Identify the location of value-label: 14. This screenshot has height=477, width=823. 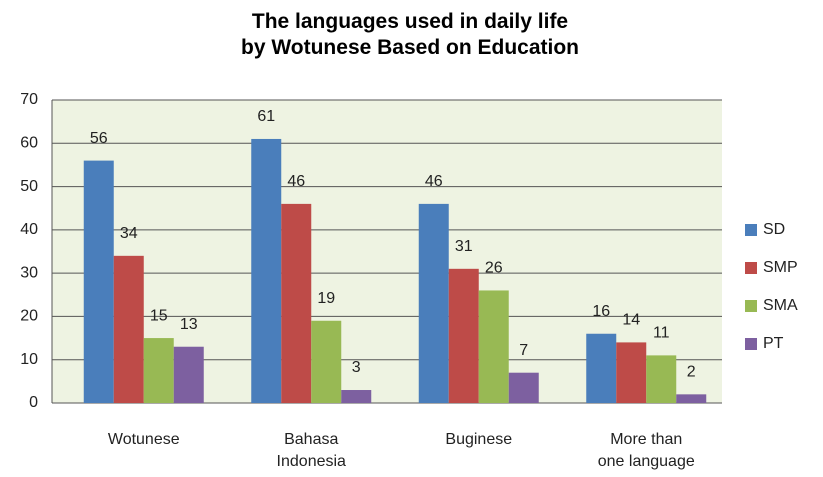
(631, 320).